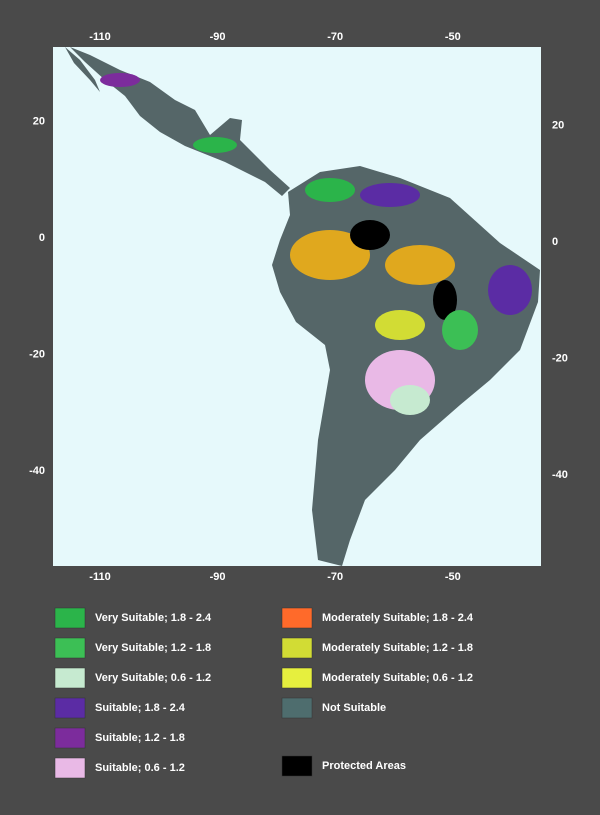  Describe the element at coordinates (397, 678) in the screenshot. I see `legend-label: Moderately Suitable; 0.6 - 1.2` at that location.